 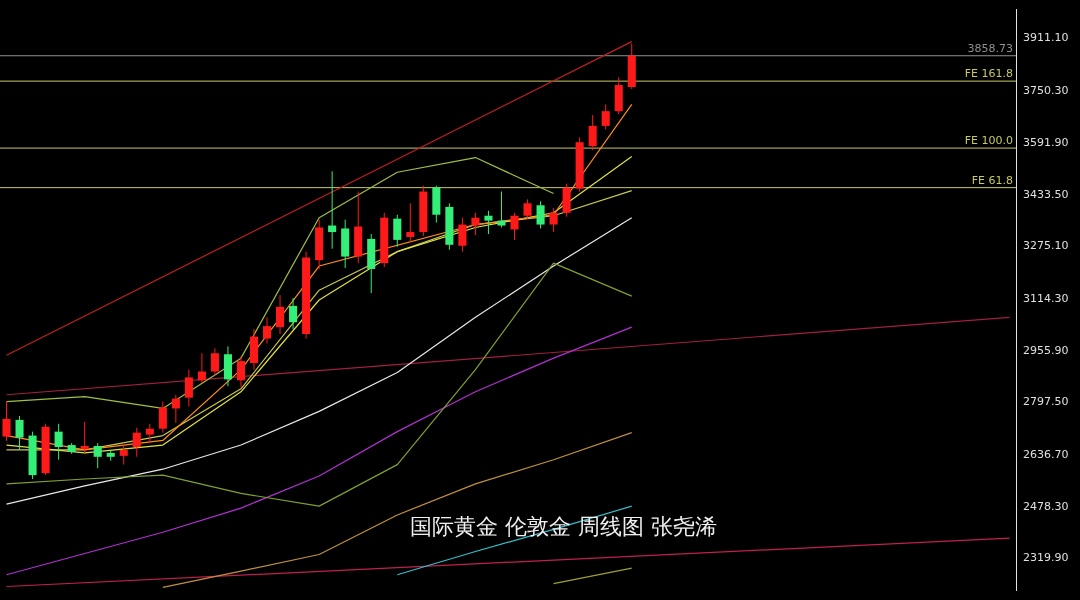 What do you see at coordinates (1046, 142) in the screenshot?
I see `y-tick-label: 3591.90` at bounding box center [1046, 142].